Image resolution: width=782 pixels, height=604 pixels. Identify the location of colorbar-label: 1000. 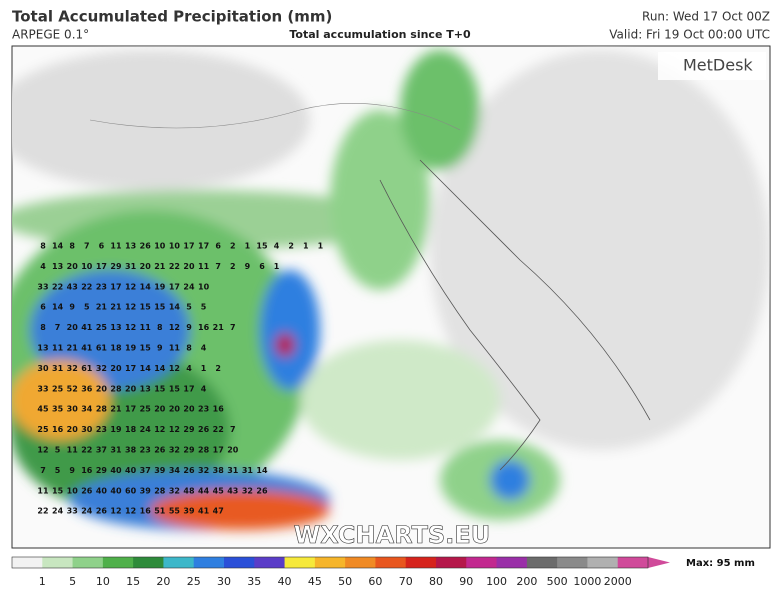
(587, 581).